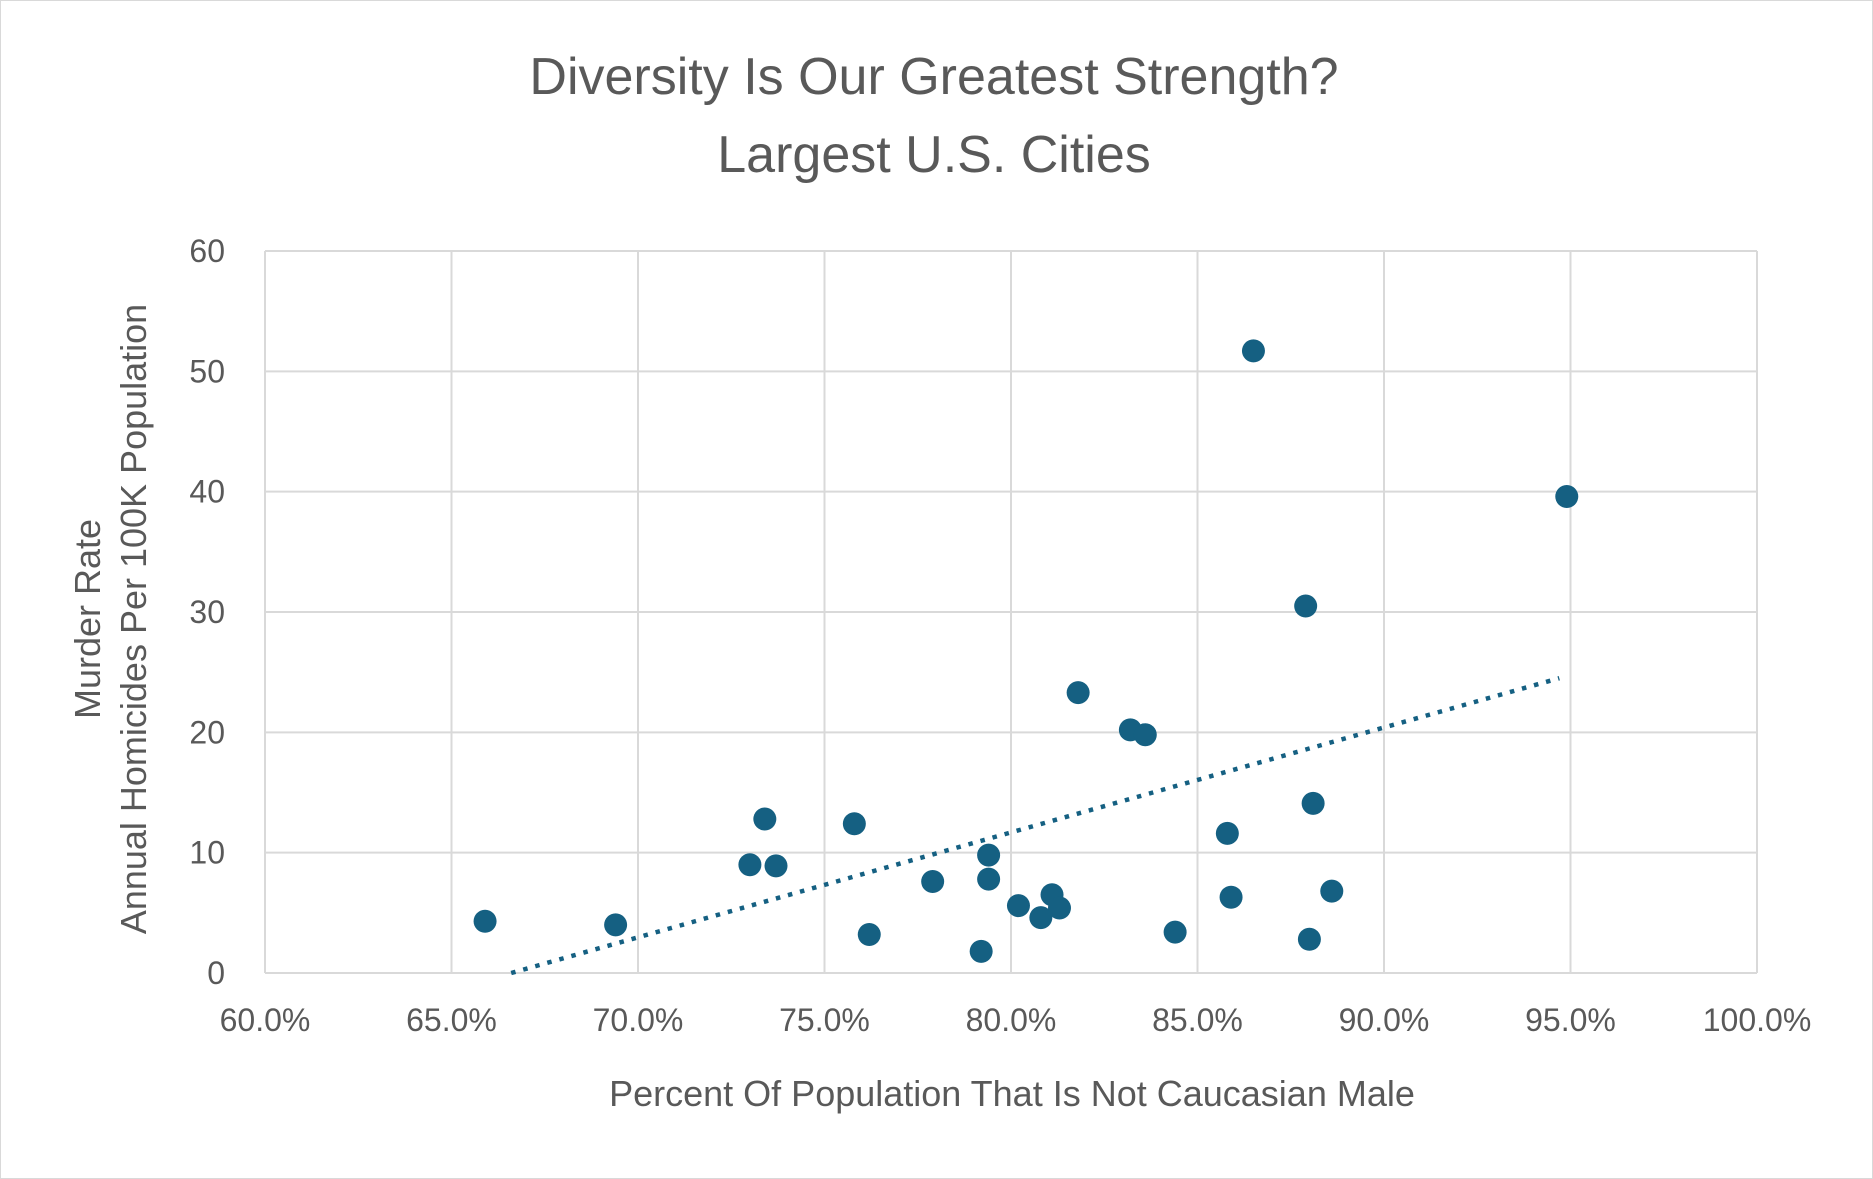 The height and width of the screenshot is (1179, 1873). What do you see at coordinates (934, 155) in the screenshot?
I see `chart-subtitle: Largest U.S. Cities` at bounding box center [934, 155].